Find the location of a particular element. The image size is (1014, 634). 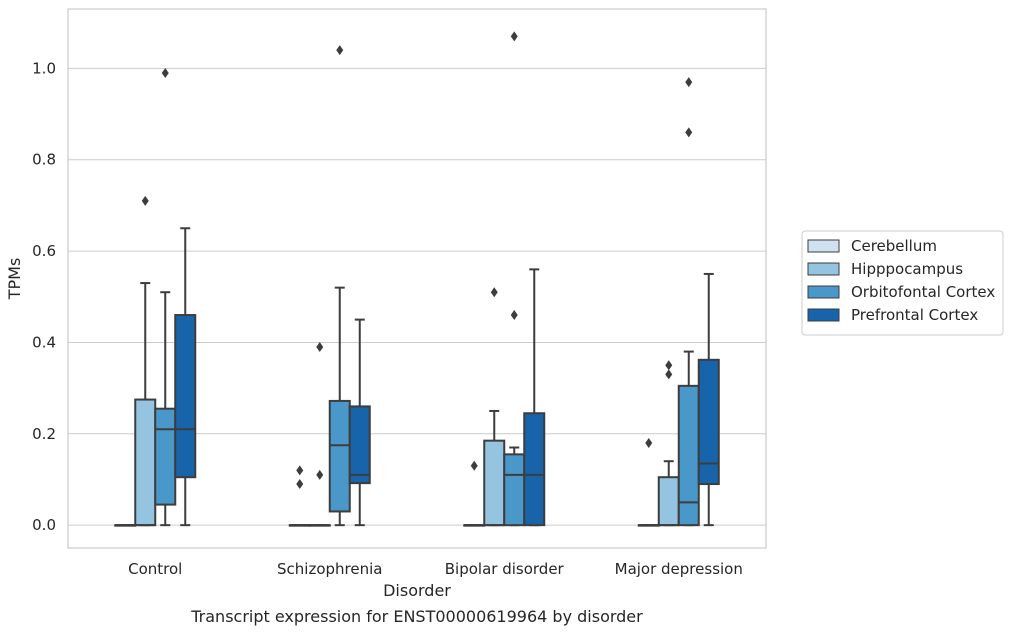

box-hipppocampus-major-depression is located at coordinates (668, 443).